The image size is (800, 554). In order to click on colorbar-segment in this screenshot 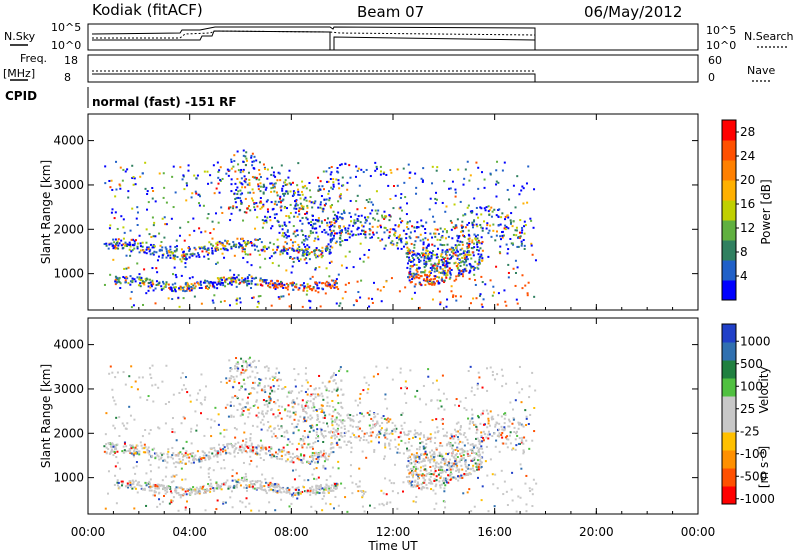, I will do `click(729, 130)`.